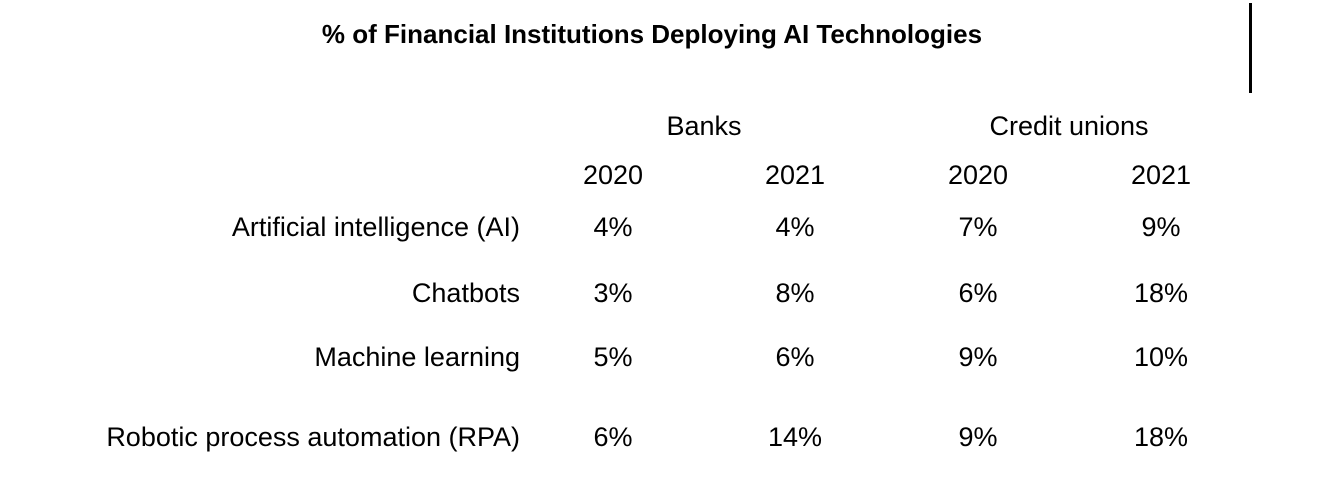 Image resolution: width=1344 pixels, height=480 pixels. What do you see at coordinates (795, 437) in the screenshot?
I see `table-cell: 14%` at bounding box center [795, 437].